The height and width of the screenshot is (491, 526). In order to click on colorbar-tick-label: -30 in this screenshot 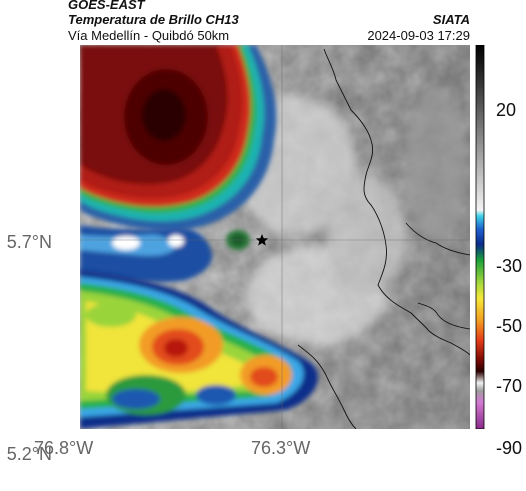, I will do `click(509, 266)`.